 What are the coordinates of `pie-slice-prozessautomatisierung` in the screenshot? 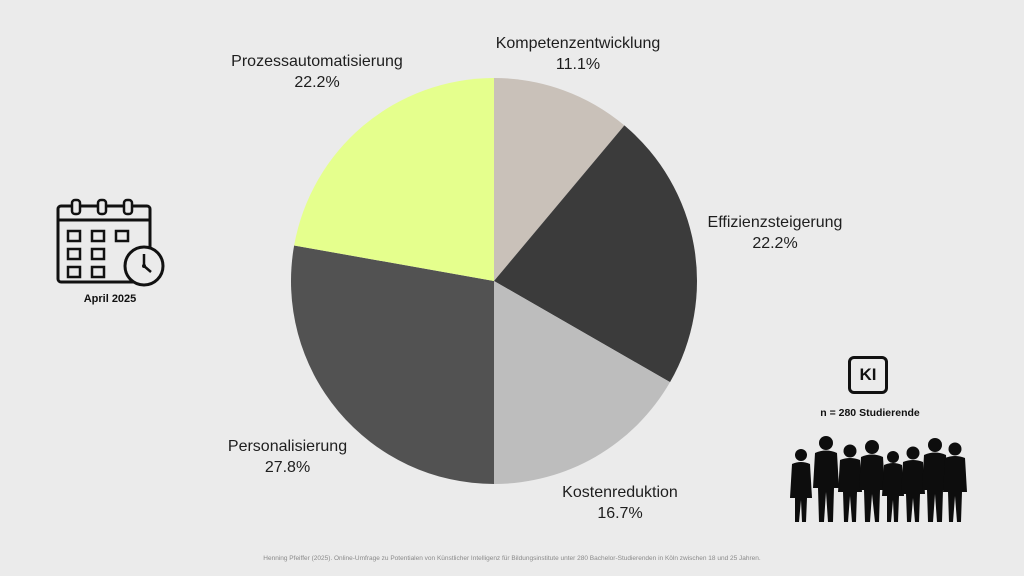 It's located at (394, 179).